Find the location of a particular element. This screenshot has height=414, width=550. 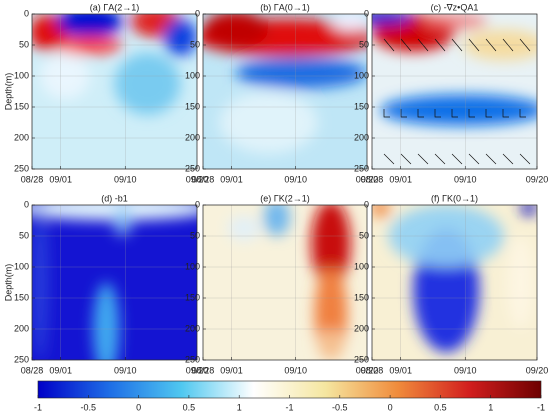

panel-title: (b) ΓA(0→1) is located at coordinates (284, 7).